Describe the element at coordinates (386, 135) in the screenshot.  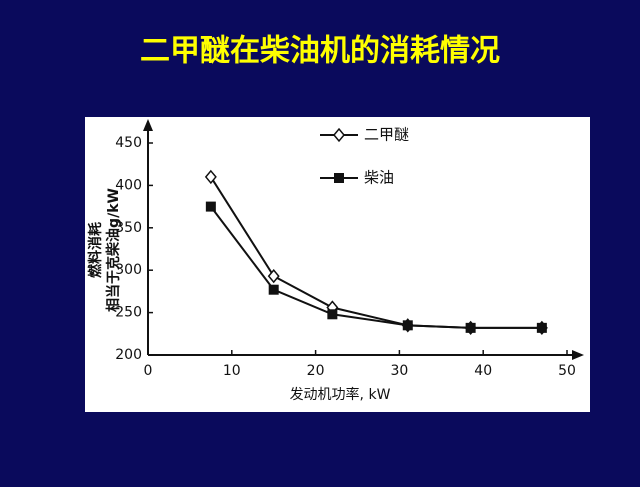
I see `legend-label: 二甲醚` at that location.